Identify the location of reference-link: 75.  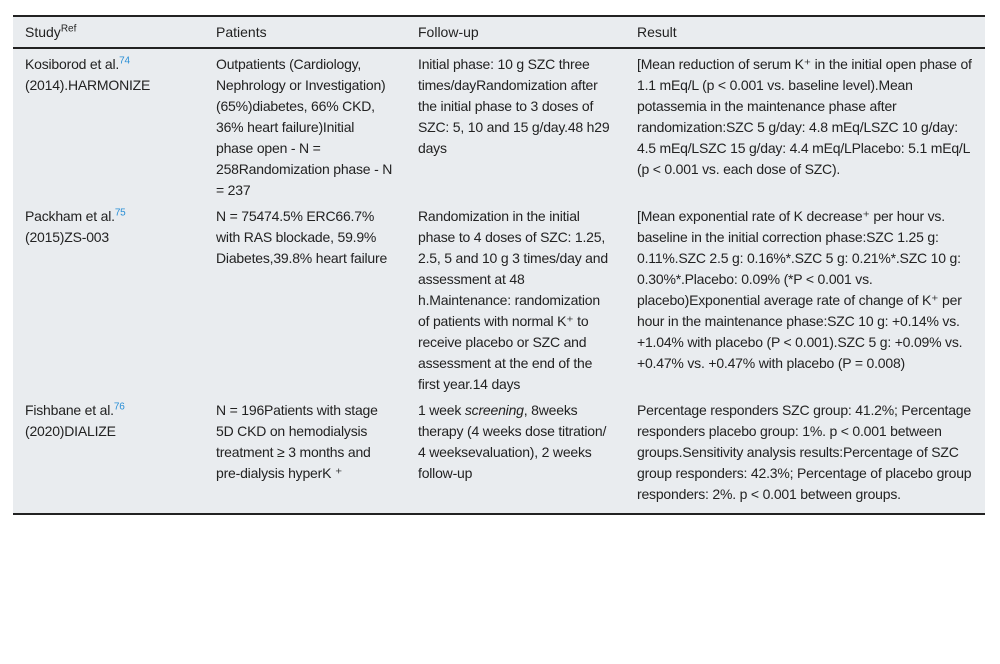
(120, 213).